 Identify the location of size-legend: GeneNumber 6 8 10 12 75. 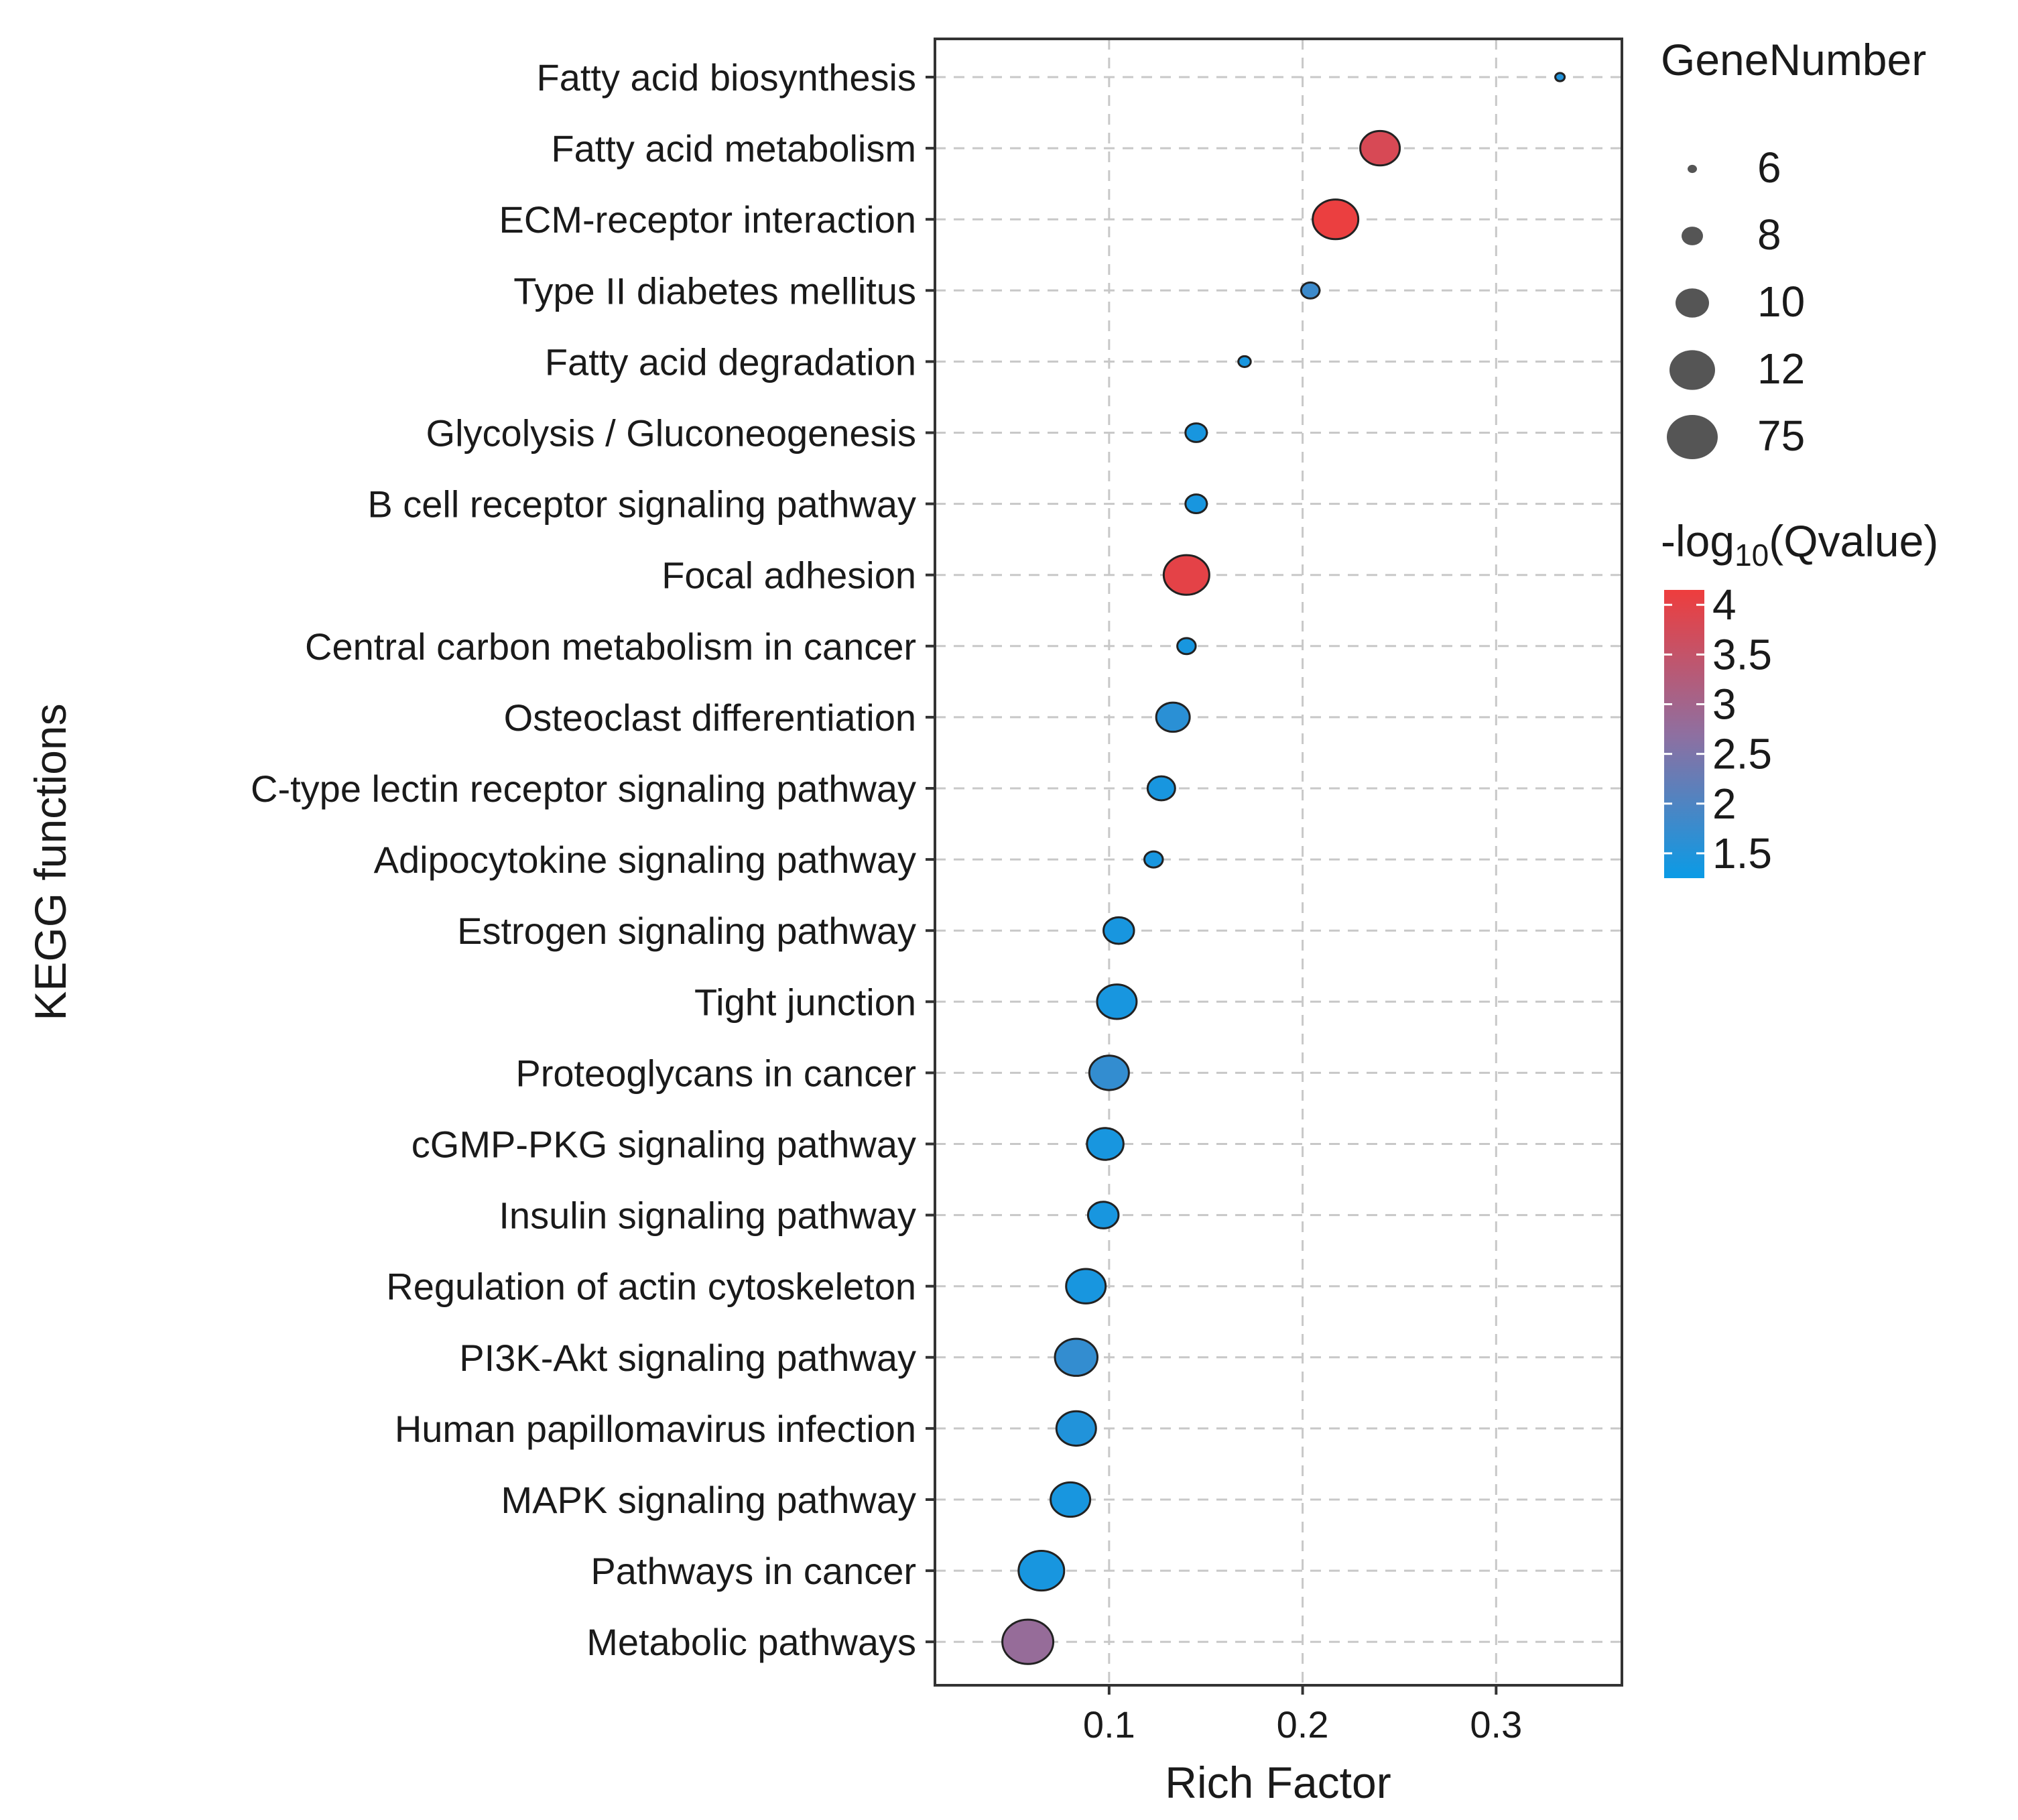
(1793, 247).